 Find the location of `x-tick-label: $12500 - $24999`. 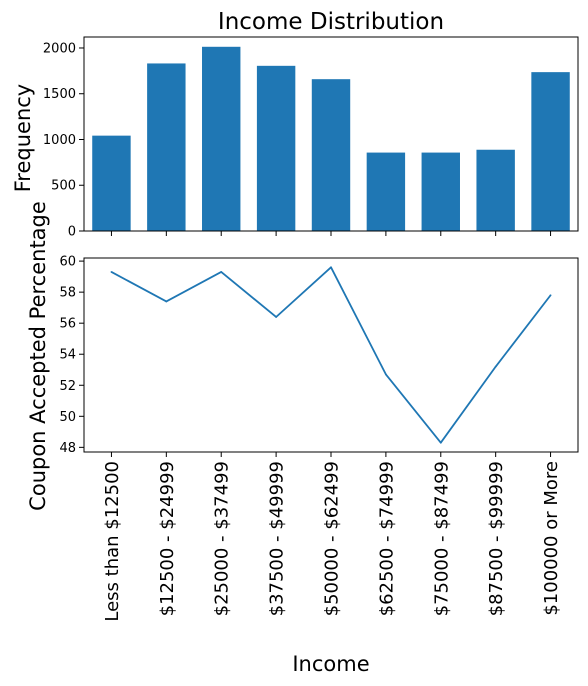

x-tick-label: $12500 - $24999 is located at coordinates (167, 538).